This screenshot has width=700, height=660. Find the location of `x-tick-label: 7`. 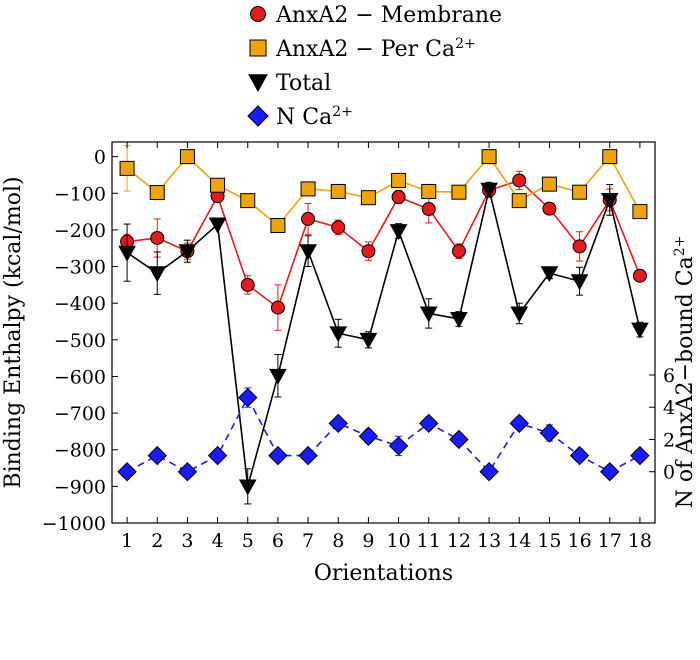

x-tick-label: 7 is located at coordinates (308, 541).